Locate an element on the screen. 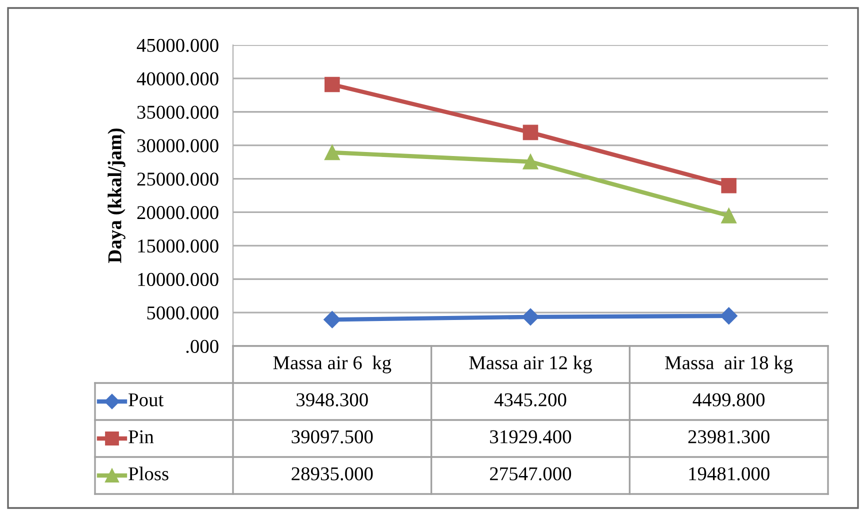 This screenshot has width=868, height=516. y-tick-label: 20000.000 is located at coordinates (177, 213).